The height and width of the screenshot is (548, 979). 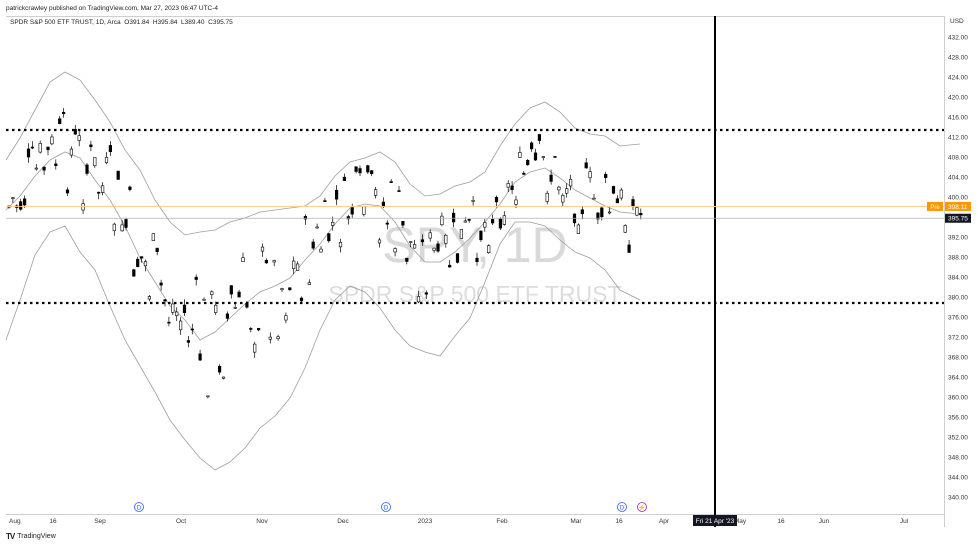 What do you see at coordinates (262, 521) in the screenshot?
I see `time-tick-label: Nov` at bounding box center [262, 521].